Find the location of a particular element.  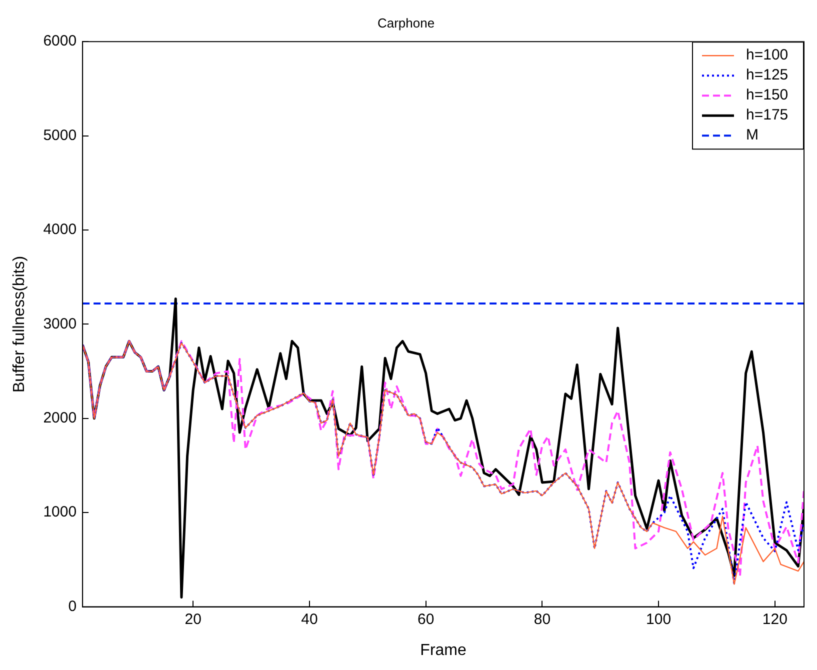

x-tick-label: 100 is located at coordinates (659, 619).